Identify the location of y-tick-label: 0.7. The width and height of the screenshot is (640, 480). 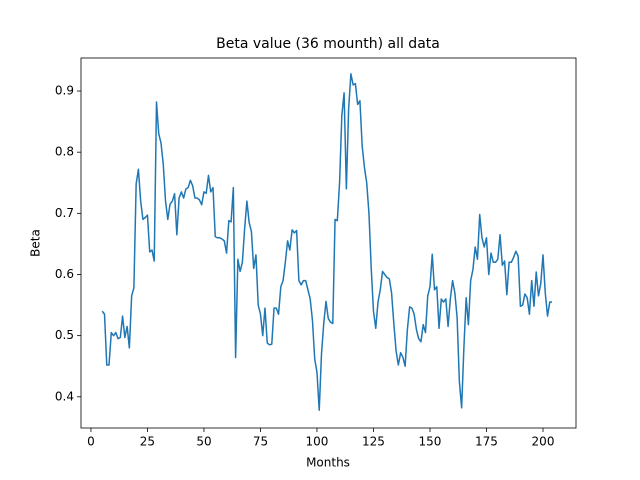
(64, 213).